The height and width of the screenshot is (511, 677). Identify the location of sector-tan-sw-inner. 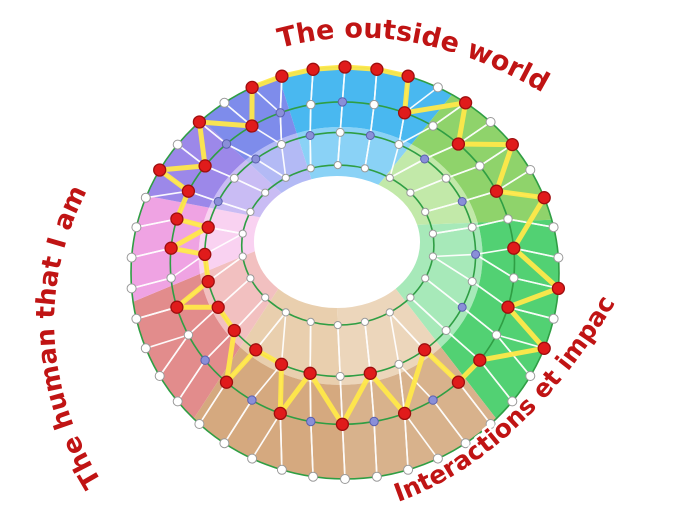
(290, 336).